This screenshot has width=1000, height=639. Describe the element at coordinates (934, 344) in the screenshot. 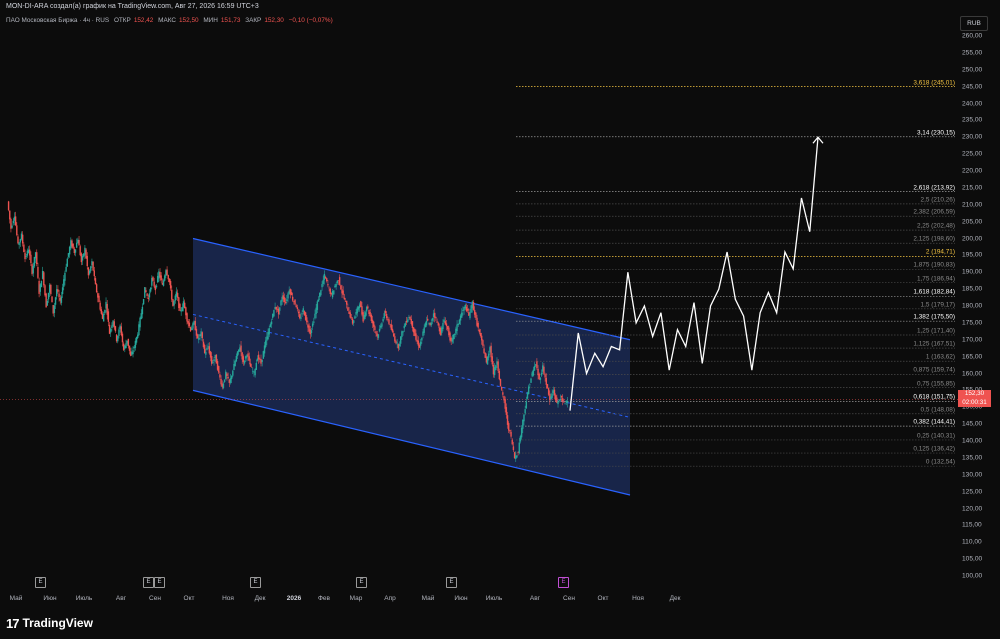

I see `fib-label: 1,125 (167,51)` at that location.